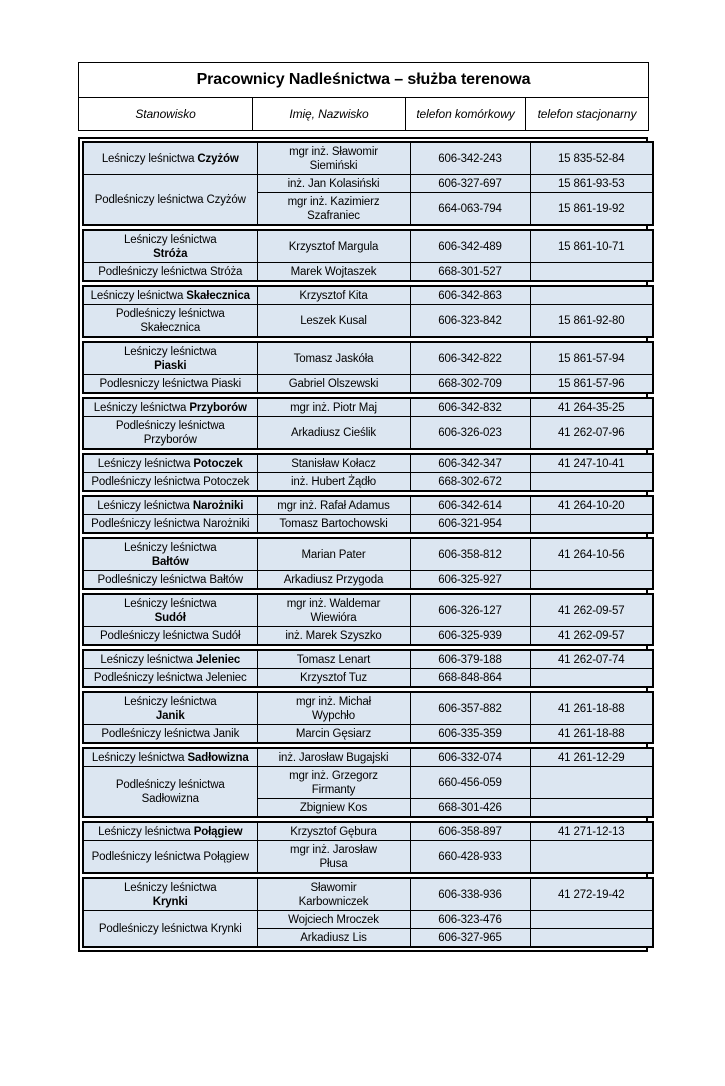 This screenshot has height=1086, width=725. I want to click on mobile-phone-cell: 606-327-697, so click(470, 183).